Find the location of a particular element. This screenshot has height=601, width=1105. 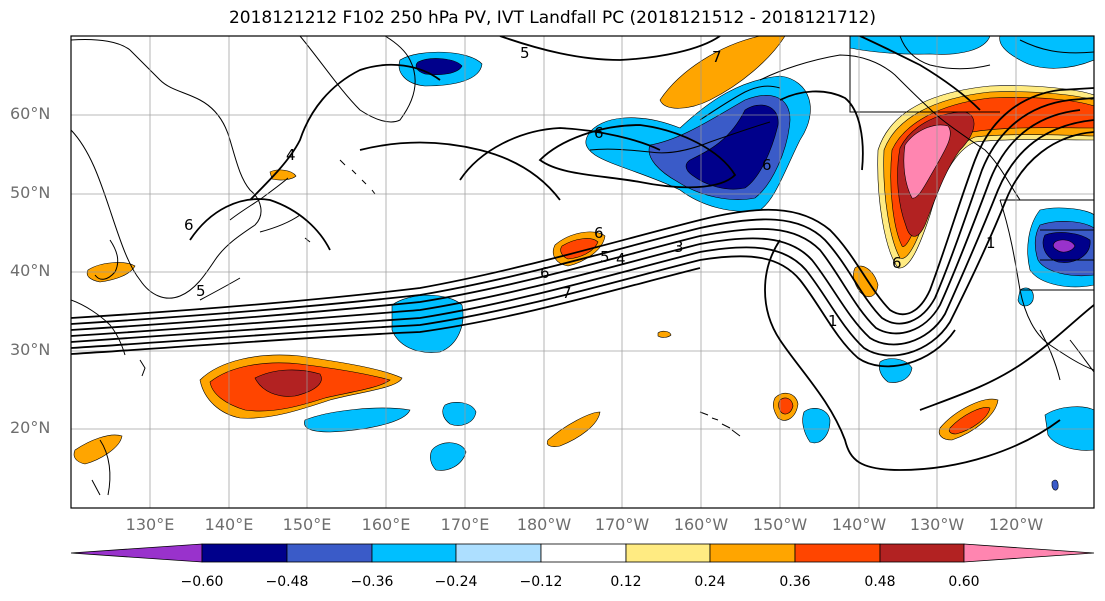

kamchatka-contour is located at coordinates (560, 154).